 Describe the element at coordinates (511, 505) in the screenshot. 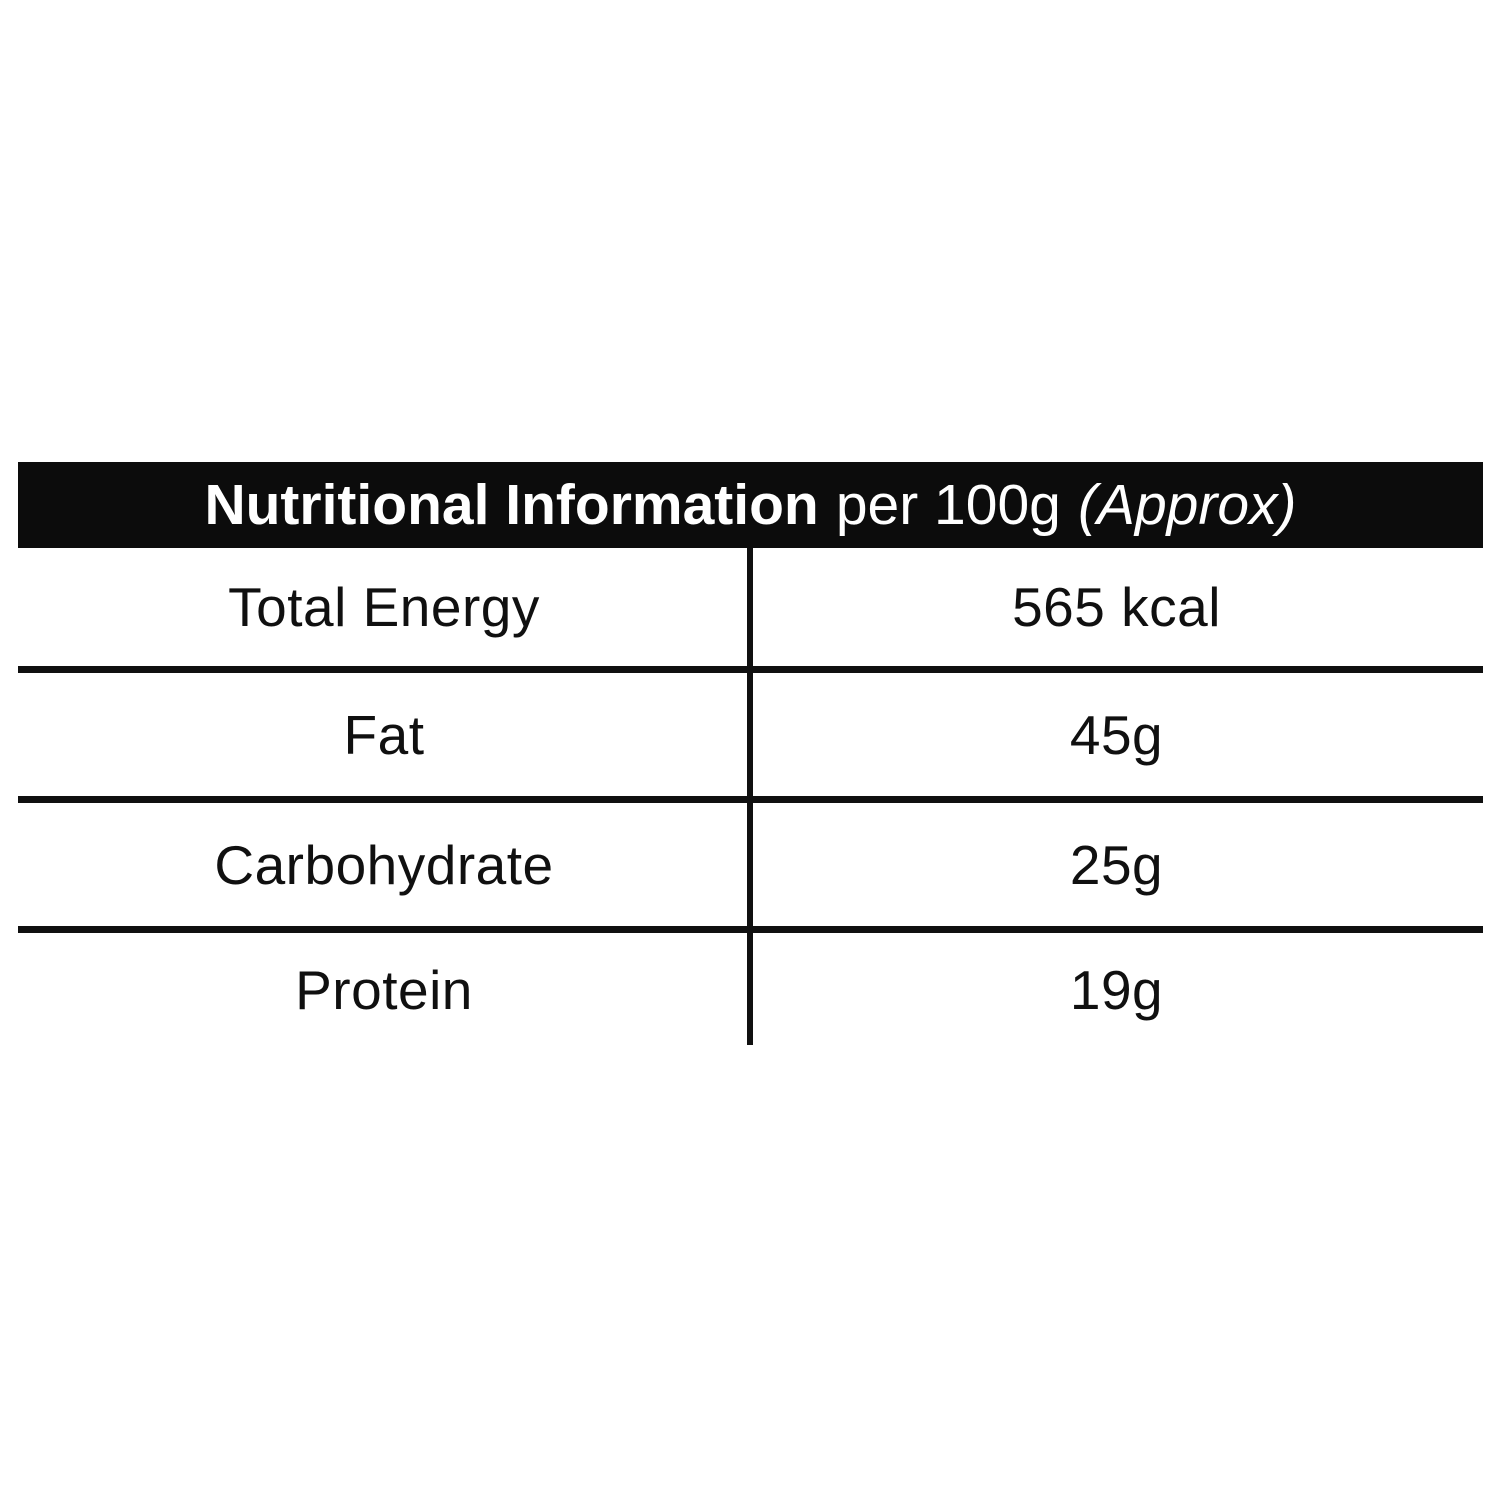

I see `header-title-bold: Nutritional Information` at that location.